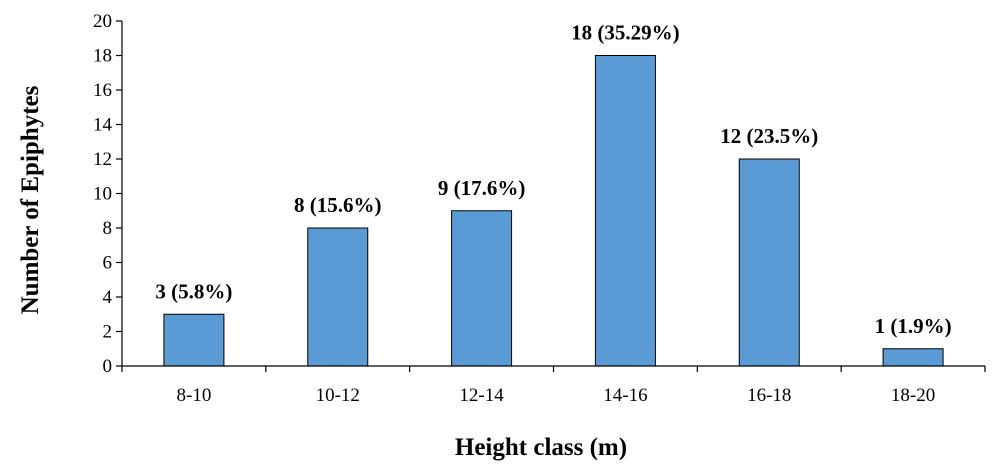  Describe the element at coordinates (108, 366) in the screenshot. I see `y-tick-label: 0` at that location.